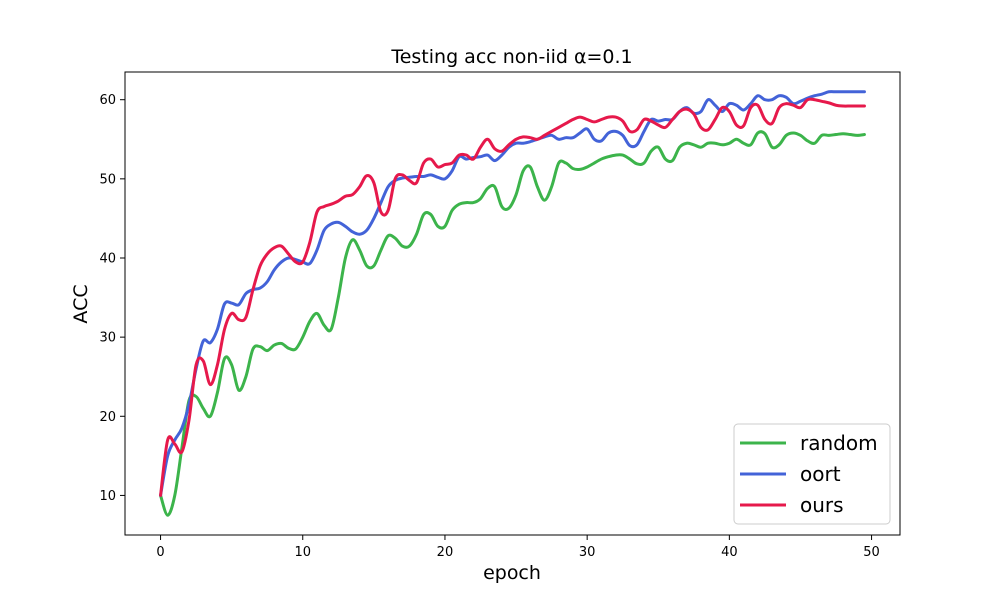 The image size is (1000, 600). What do you see at coordinates (302, 552) in the screenshot?
I see `x-tick-label: 10` at bounding box center [302, 552].